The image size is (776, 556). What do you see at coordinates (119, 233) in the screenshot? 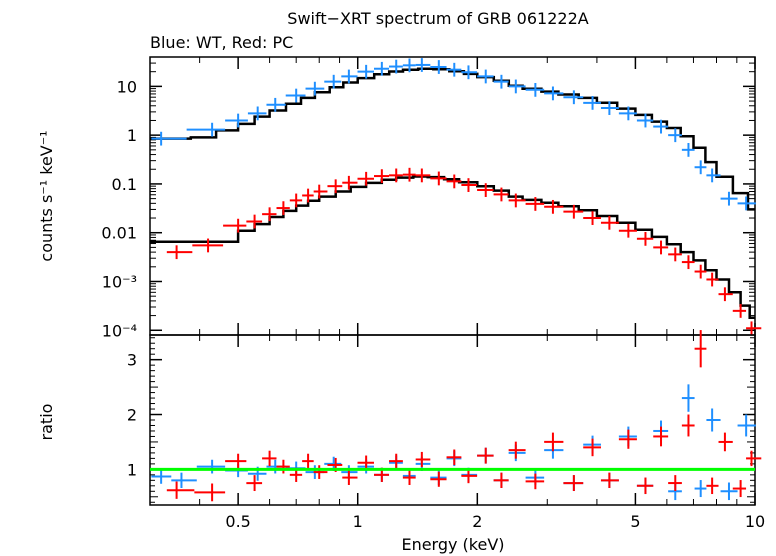
I see `y-tick-label: 0.01` at bounding box center [119, 233].